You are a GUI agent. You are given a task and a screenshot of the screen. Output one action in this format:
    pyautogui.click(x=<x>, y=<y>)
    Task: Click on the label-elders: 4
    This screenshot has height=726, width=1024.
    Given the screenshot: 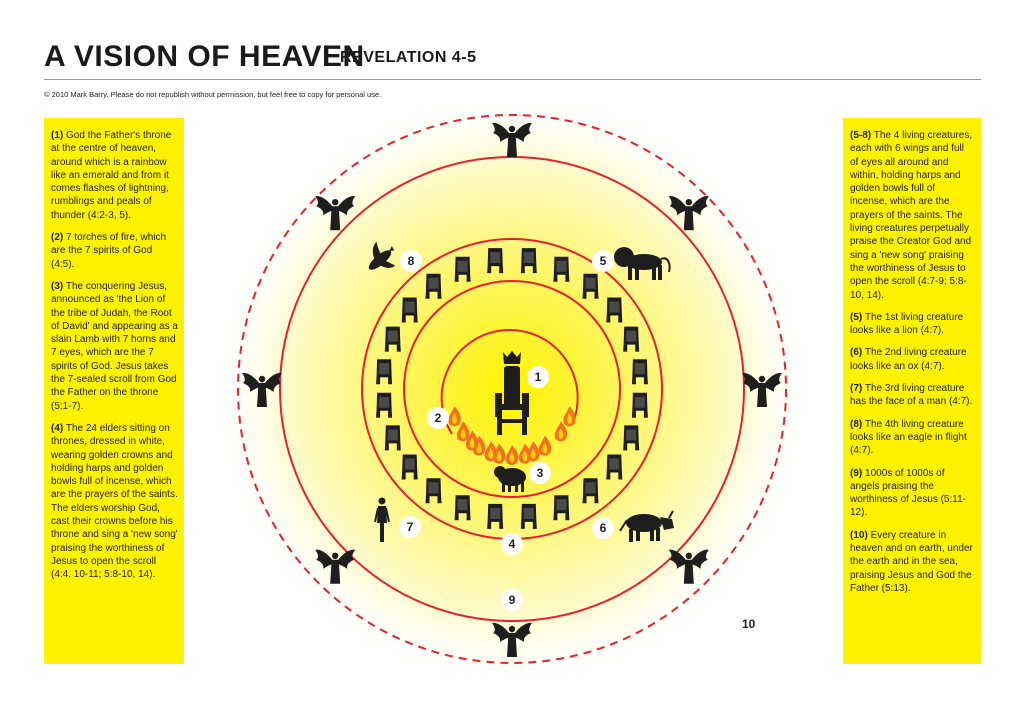 What is the action you would take?
    pyautogui.click(x=512, y=544)
    